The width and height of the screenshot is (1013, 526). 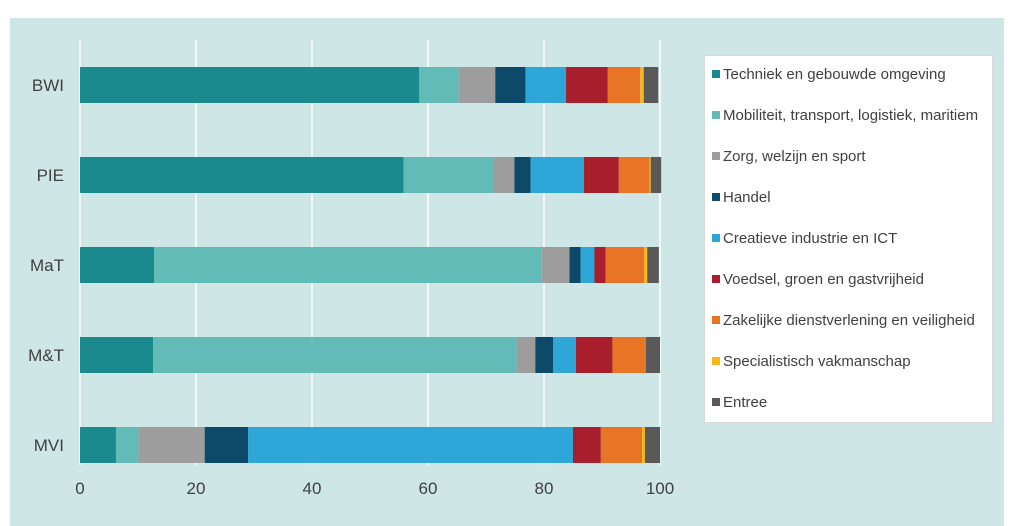 I want to click on legend-label: Specialistisch vakmanschap, so click(x=817, y=361).